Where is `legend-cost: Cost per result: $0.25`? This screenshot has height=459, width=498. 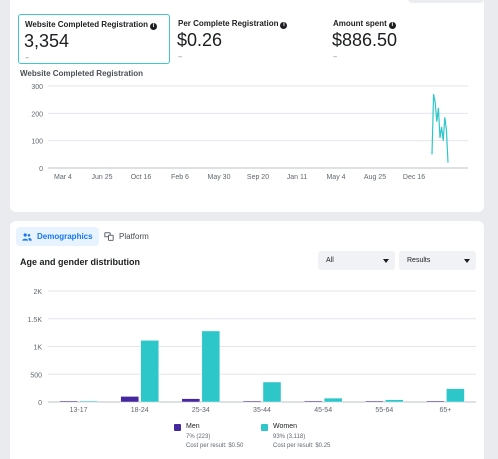 legend-cost: Cost per result: $0.25 is located at coordinates (302, 446).